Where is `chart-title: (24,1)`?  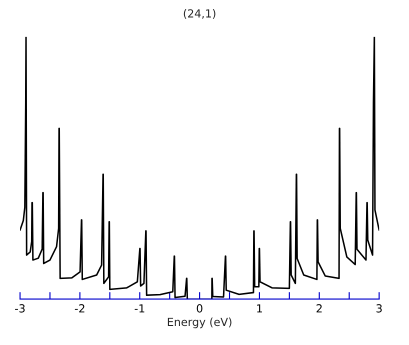
chart-title: (24,1) is located at coordinates (200, 14).